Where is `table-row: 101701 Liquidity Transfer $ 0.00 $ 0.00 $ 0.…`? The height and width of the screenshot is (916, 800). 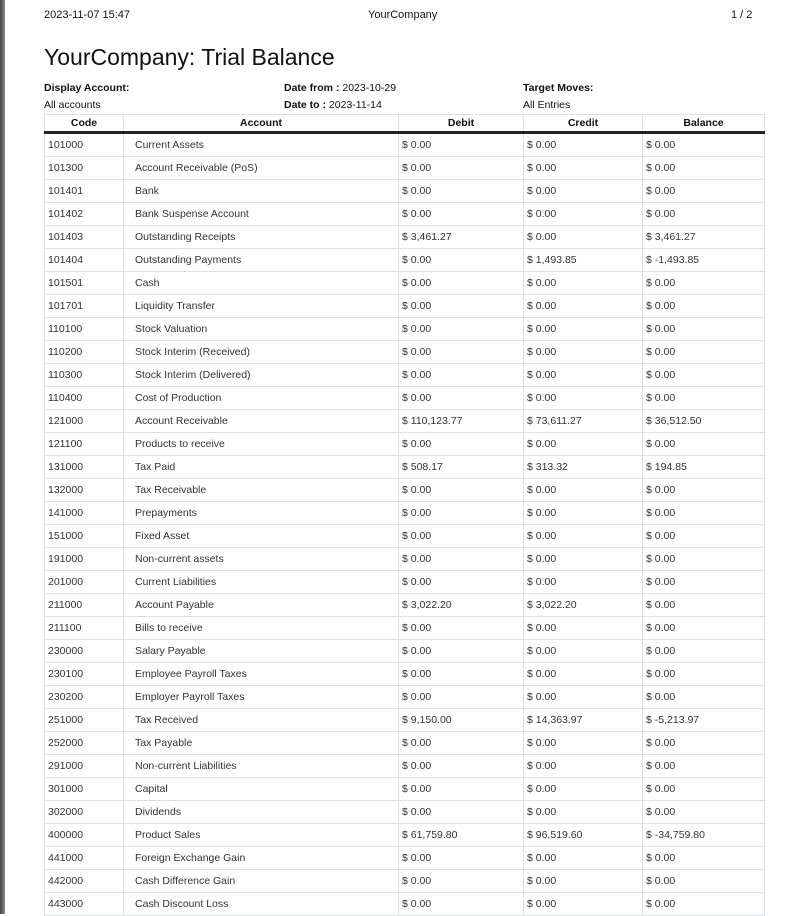
table-row: 101701 Liquidity Transfer $ 0.00 $ 0.00 $ 0.… is located at coordinates (404, 306).